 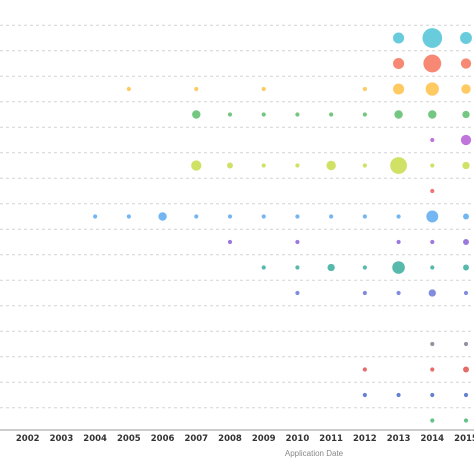 I want to click on x-tick-label: 2004, so click(x=95, y=439).